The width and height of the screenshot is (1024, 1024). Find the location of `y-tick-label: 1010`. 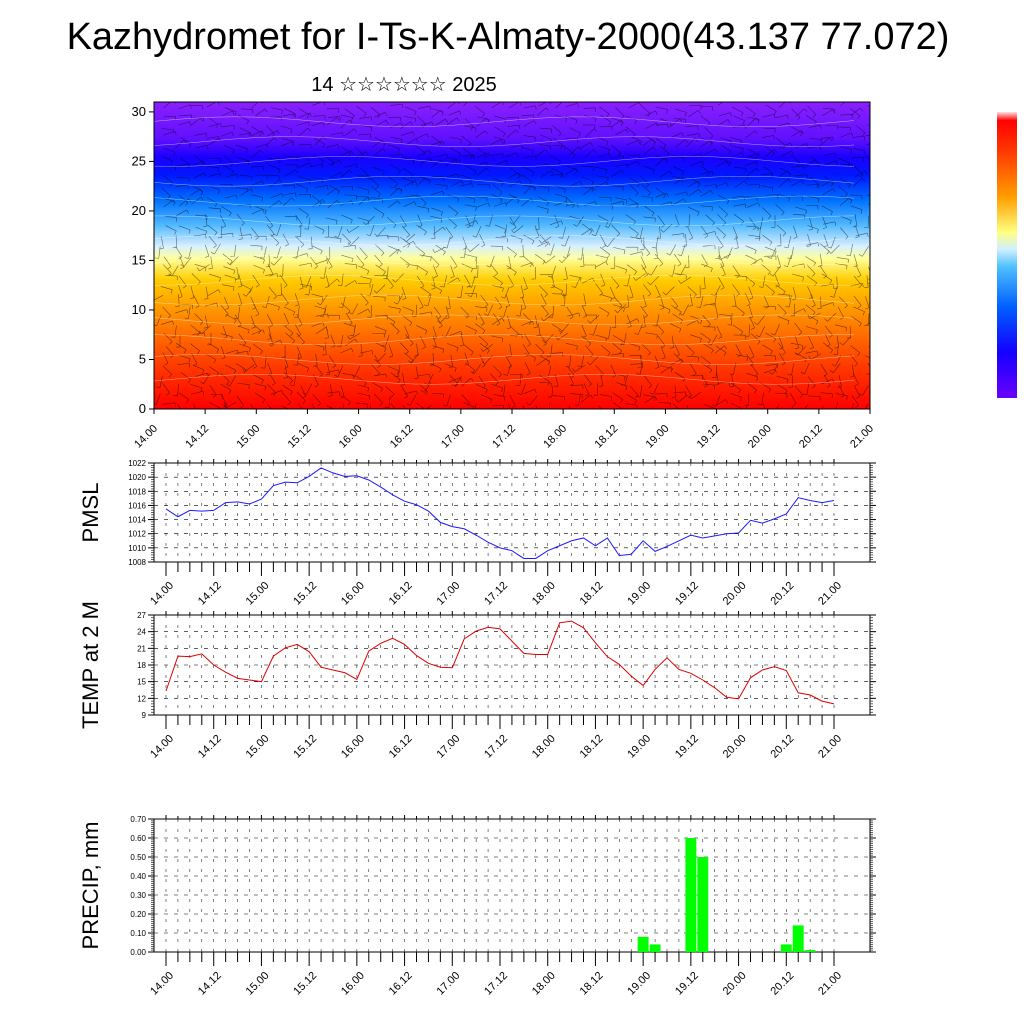

y-tick-label: 1010 is located at coordinates (137, 548).